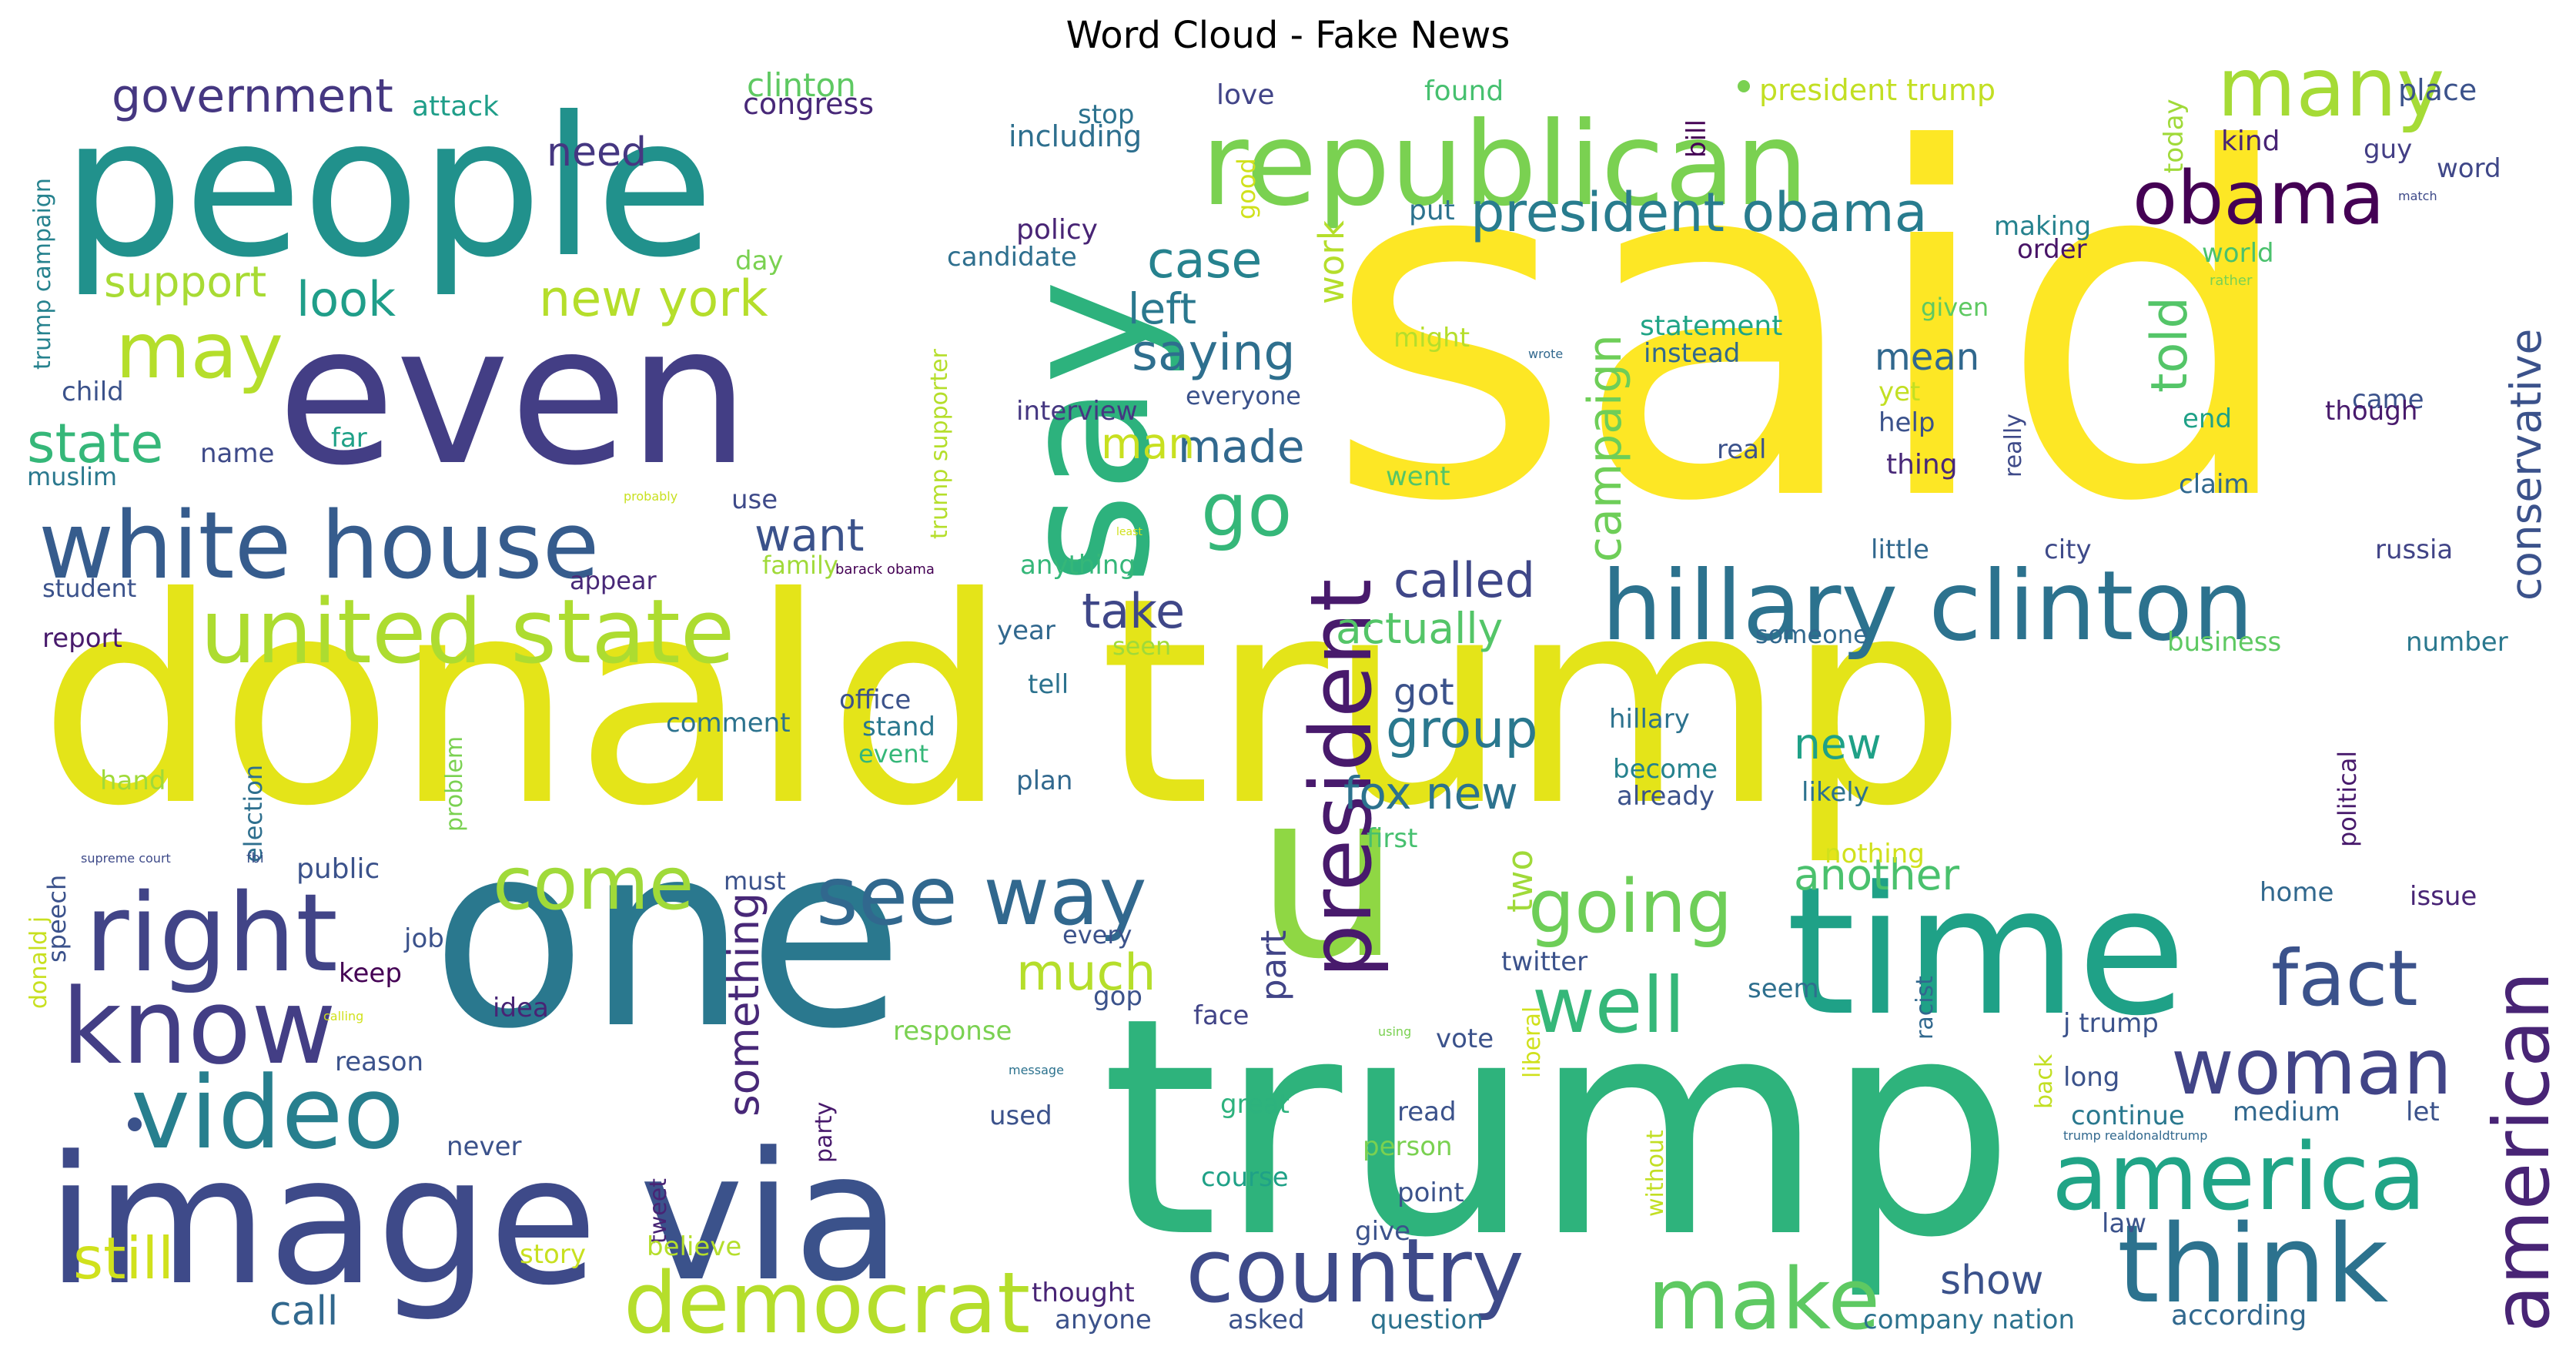 Image resolution: width=2576 pixels, height=1360 pixels. Describe the element at coordinates (1266, 1320) in the screenshot. I see `word-asked: asked` at that location.